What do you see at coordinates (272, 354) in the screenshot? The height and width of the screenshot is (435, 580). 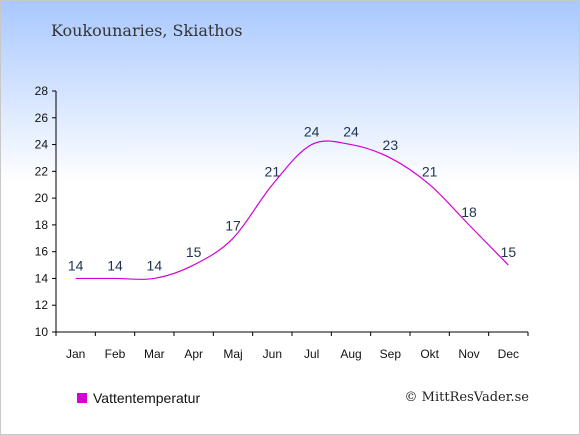 I see `x-tick-label: Jun` at bounding box center [272, 354].